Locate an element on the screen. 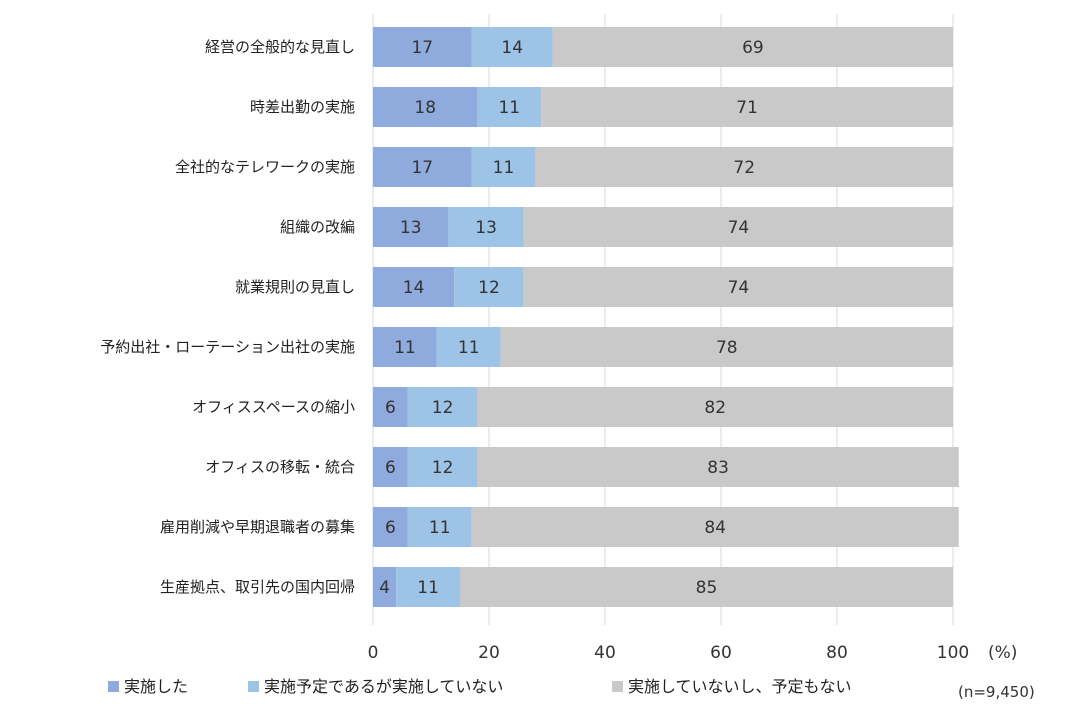  data-label: 69 is located at coordinates (753, 48).